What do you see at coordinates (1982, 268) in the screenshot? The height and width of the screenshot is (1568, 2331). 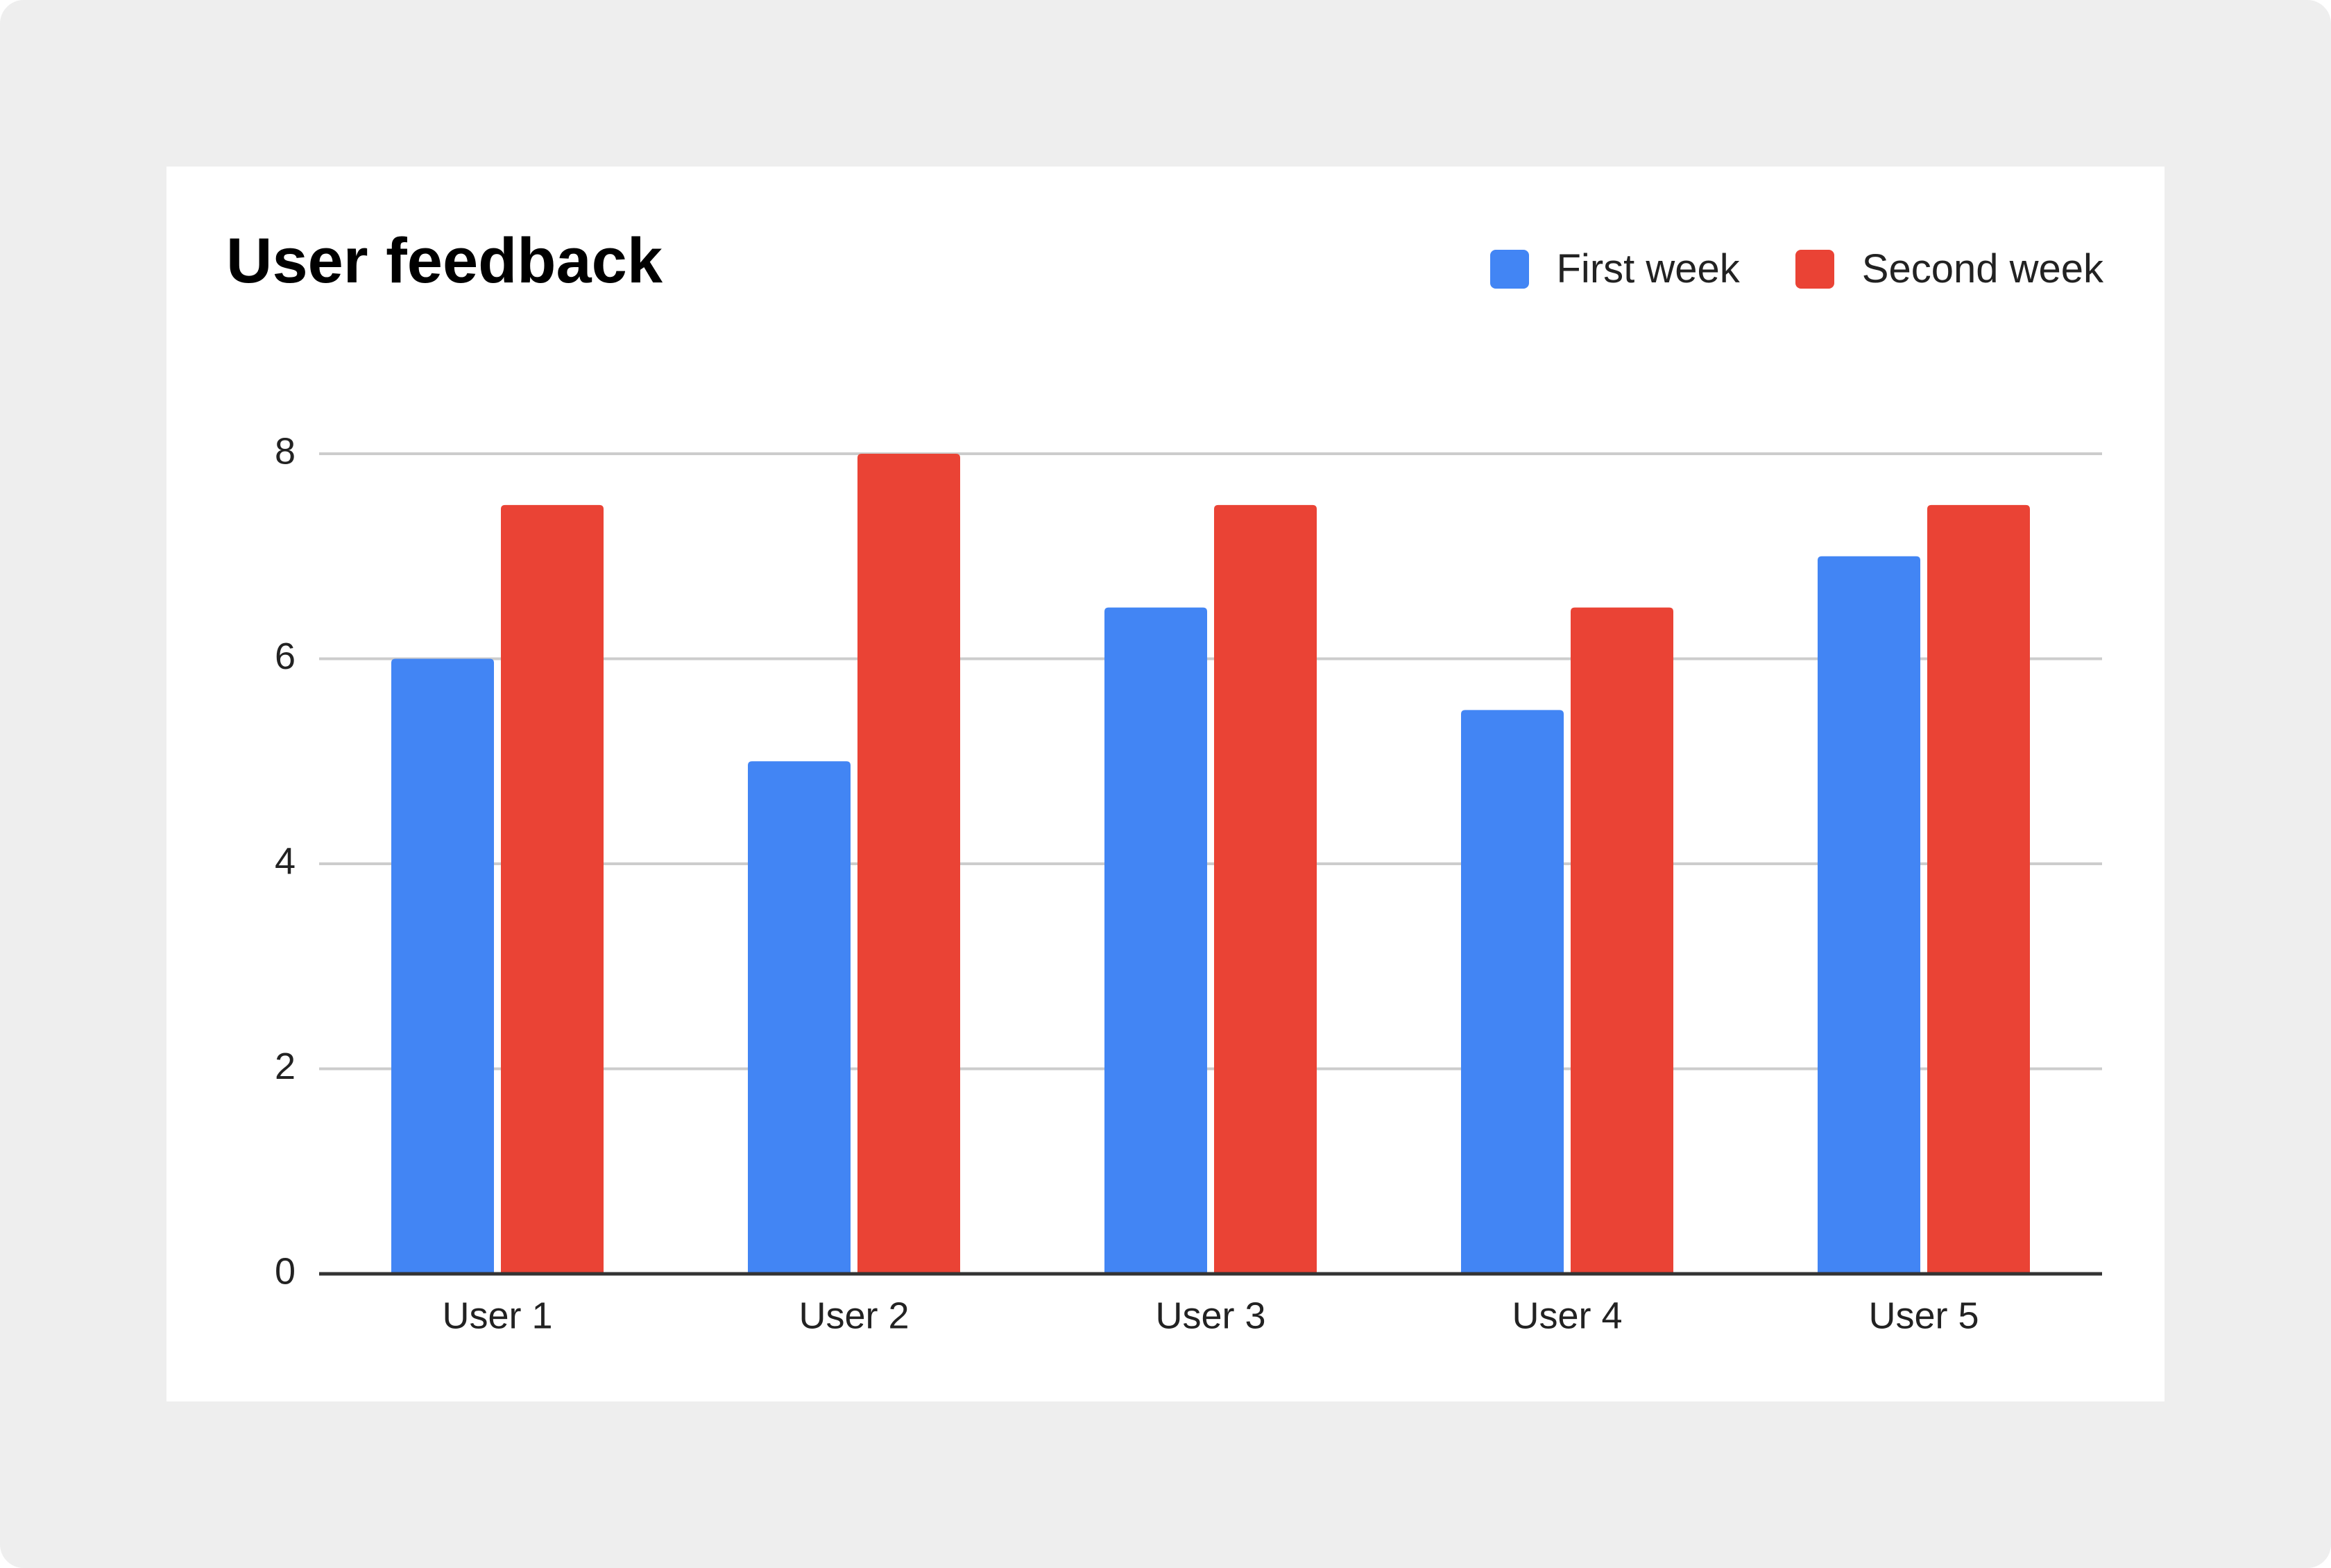 I see `legend-label-second-week: Second week` at bounding box center [1982, 268].